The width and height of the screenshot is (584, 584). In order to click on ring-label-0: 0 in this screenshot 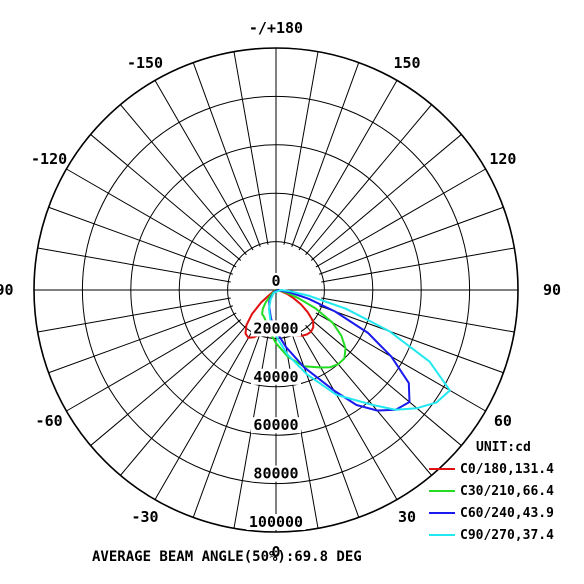, I will do `click(275, 281)`.